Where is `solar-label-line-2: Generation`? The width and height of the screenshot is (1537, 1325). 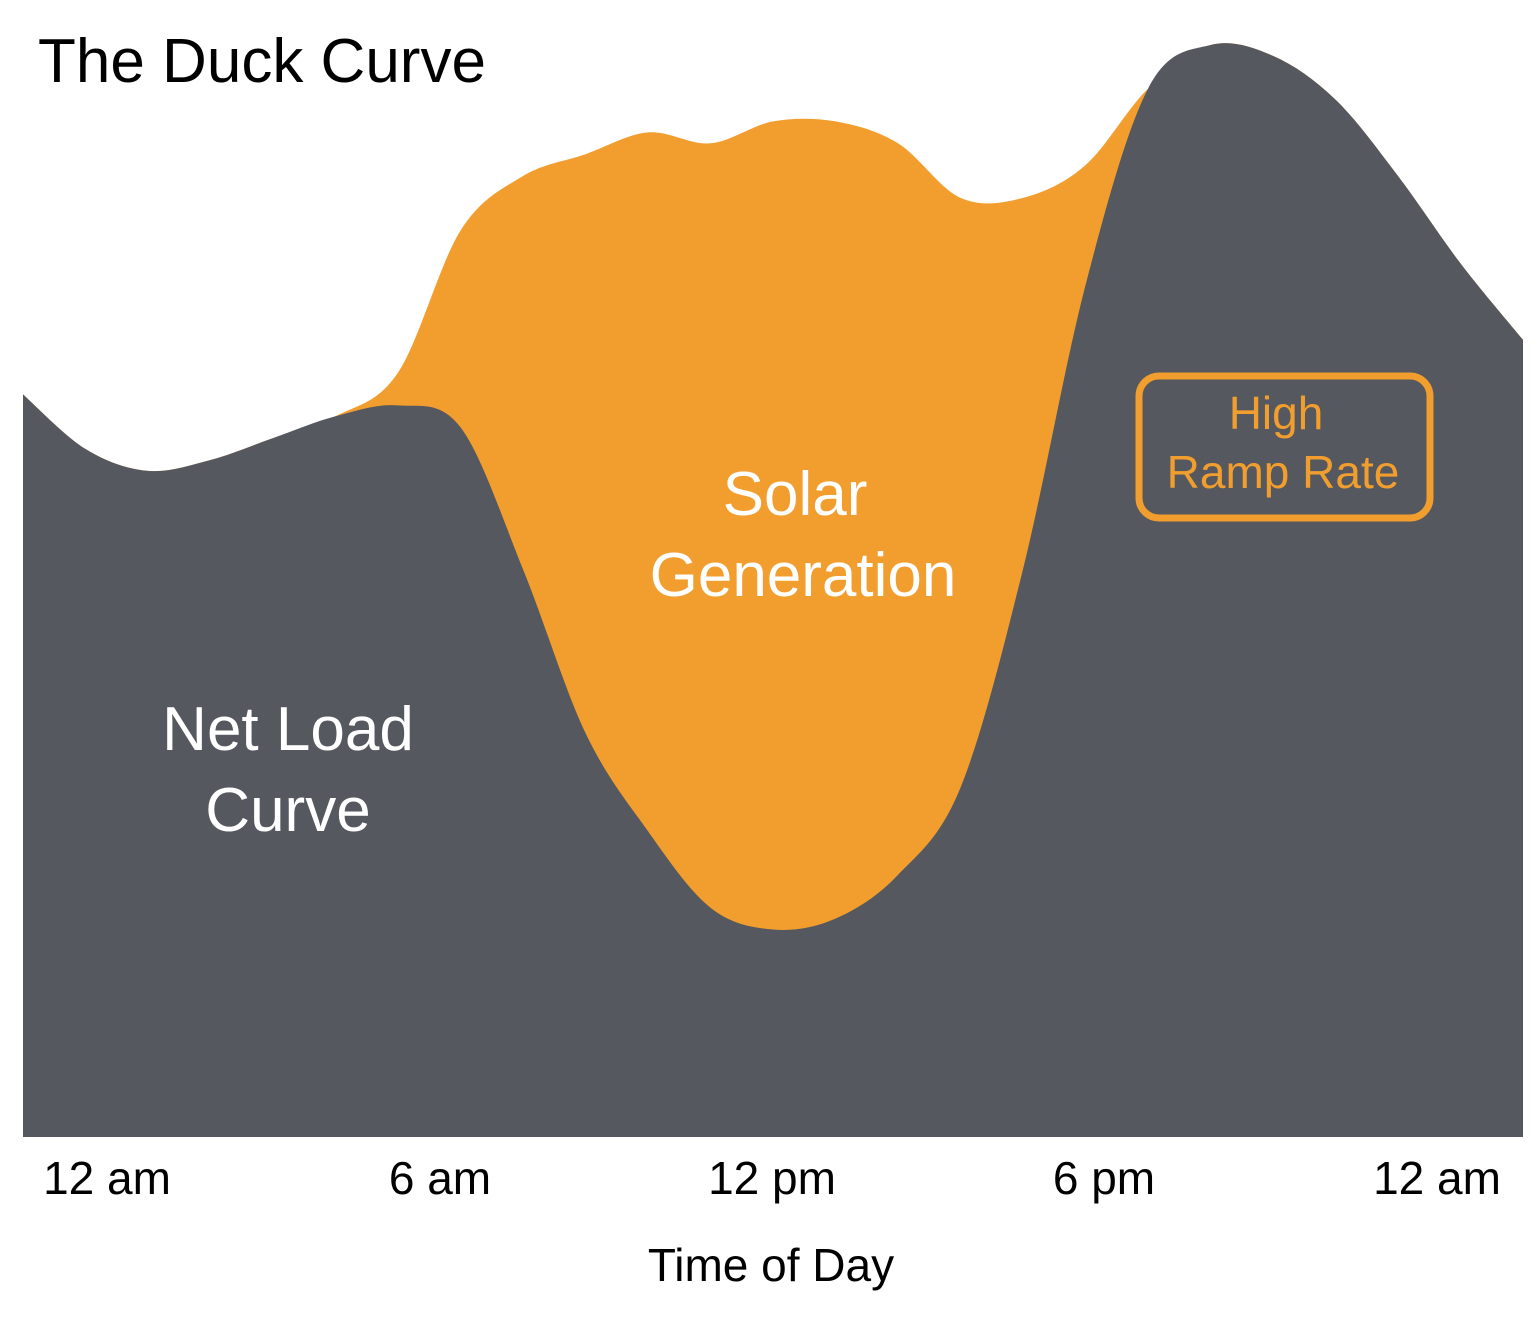
solar-label-line-2: Generation is located at coordinates (803, 575).